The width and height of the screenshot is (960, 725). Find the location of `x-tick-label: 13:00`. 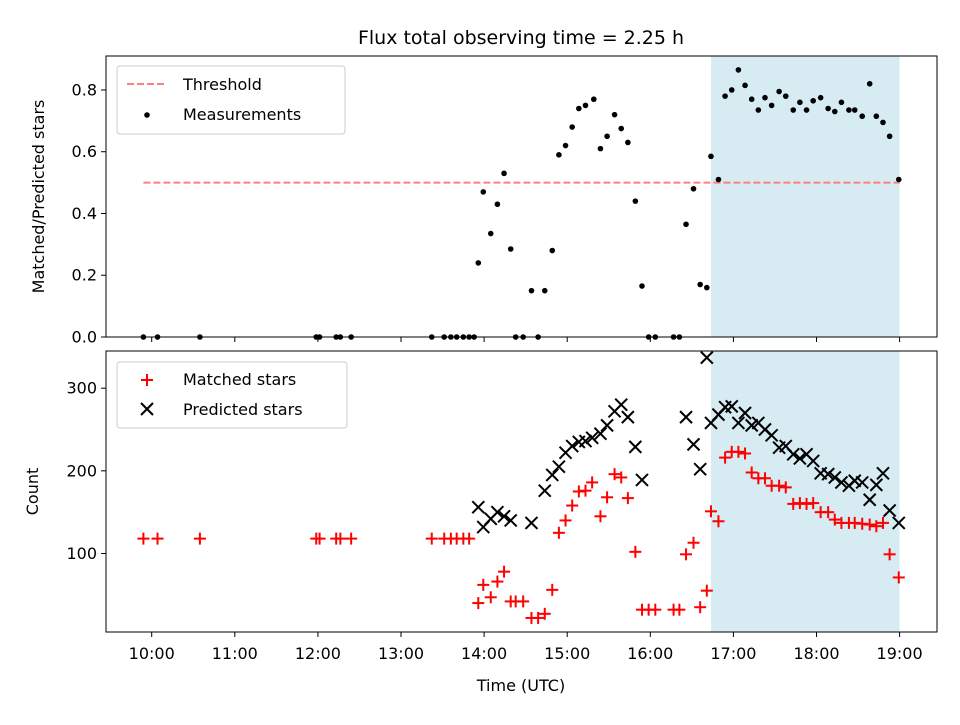

x-tick-label: 13:00 is located at coordinates (401, 653).